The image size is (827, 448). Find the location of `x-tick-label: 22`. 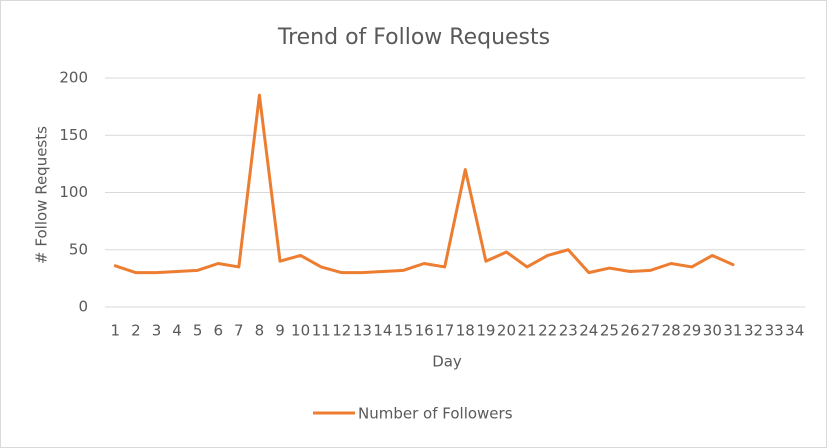

x-tick-label: 22 is located at coordinates (547, 331).